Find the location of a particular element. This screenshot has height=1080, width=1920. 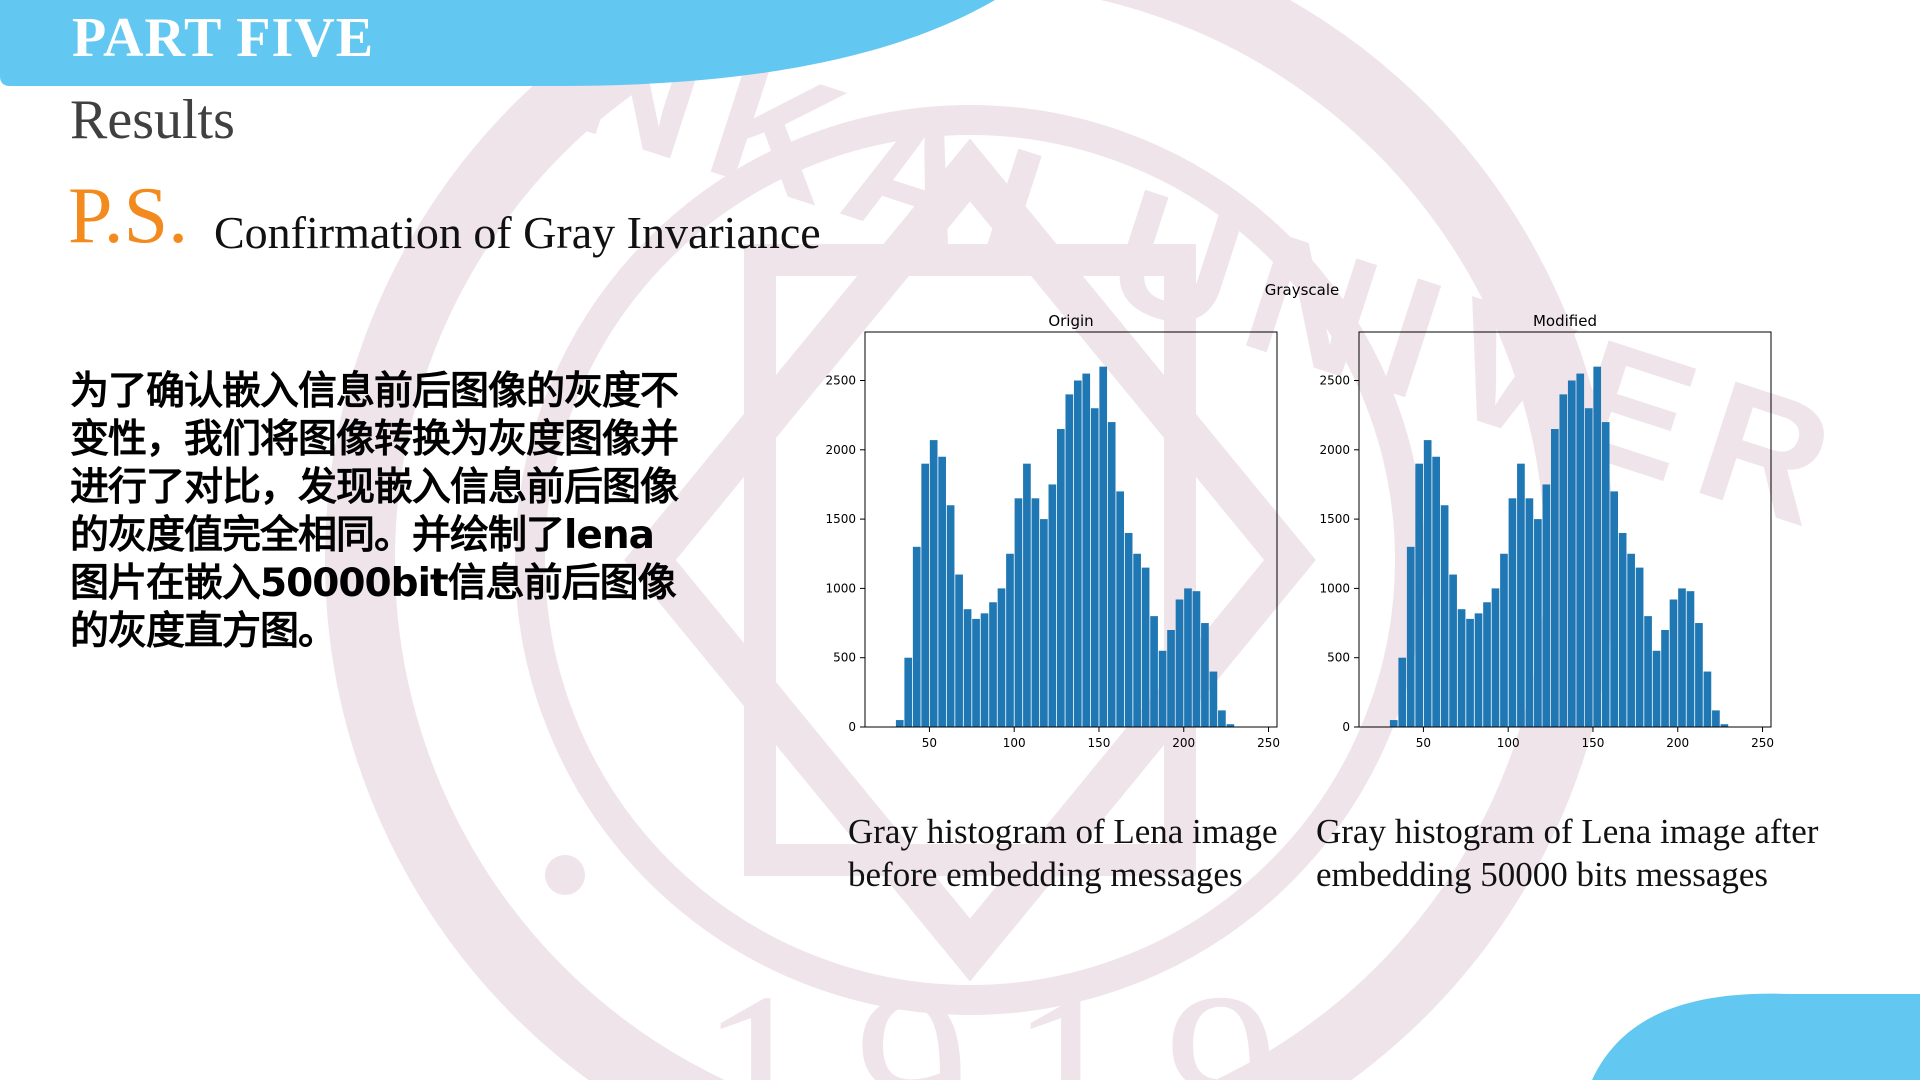

seal-year-text: 1919 is located at coordinates (1010, 1012).